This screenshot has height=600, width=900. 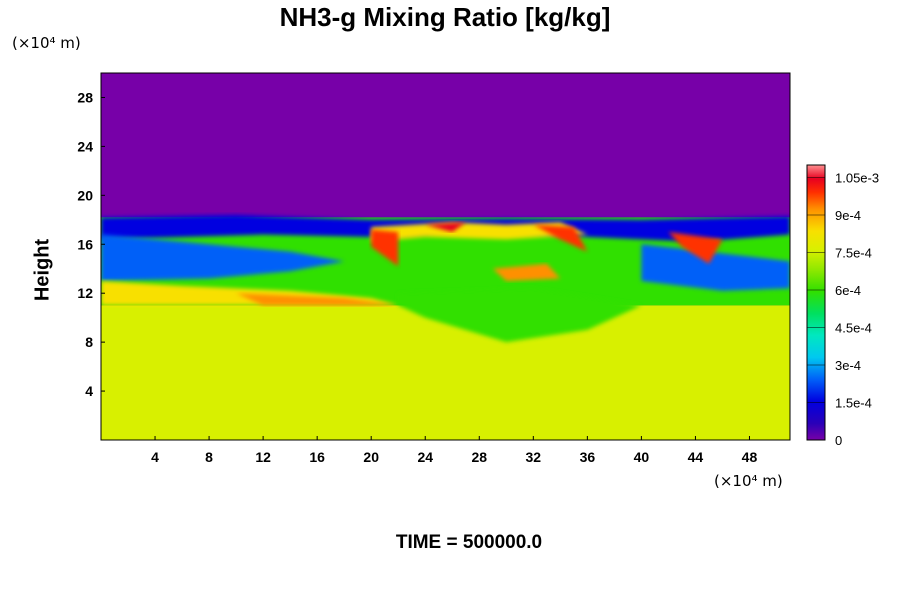 I want to click on x-tick-label: 40, so click(x=642, y=457).